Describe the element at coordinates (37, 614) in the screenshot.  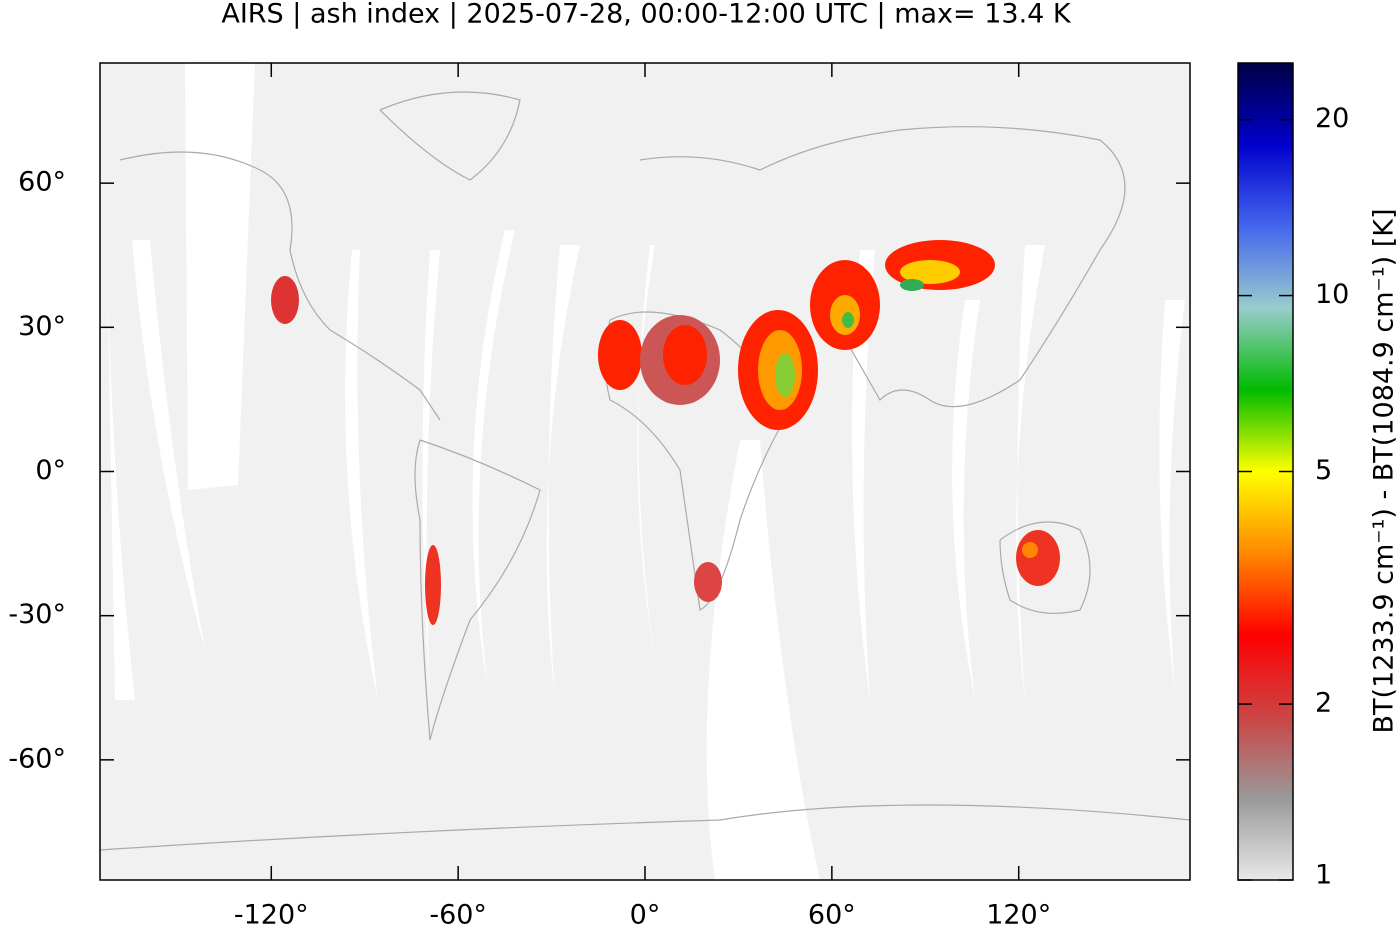
I see `y-tick-label: -30°` at that location.